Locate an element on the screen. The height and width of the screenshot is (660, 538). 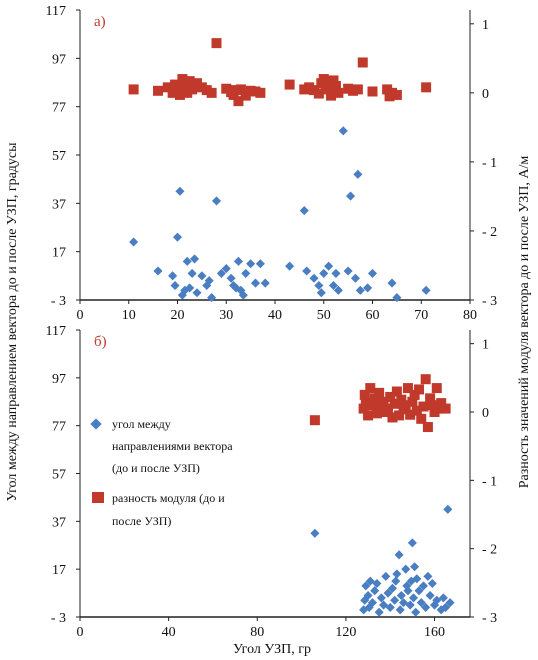
x-tick-label: 70 is located at coordinates (421, 315).